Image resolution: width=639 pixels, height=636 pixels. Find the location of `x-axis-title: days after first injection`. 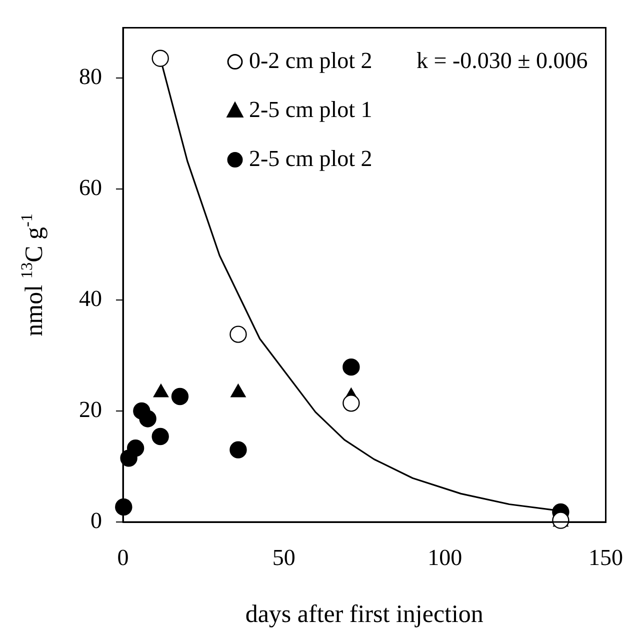

x-axis-title: days after first injection is located at coordinates (364, 614).